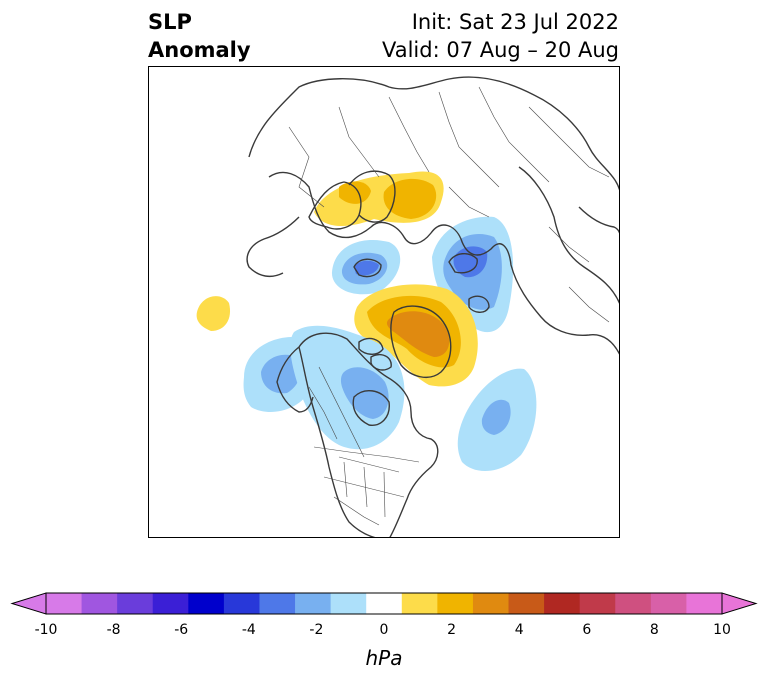  I want to click on contour-scandinavia-pos2b, so click(355, 192).